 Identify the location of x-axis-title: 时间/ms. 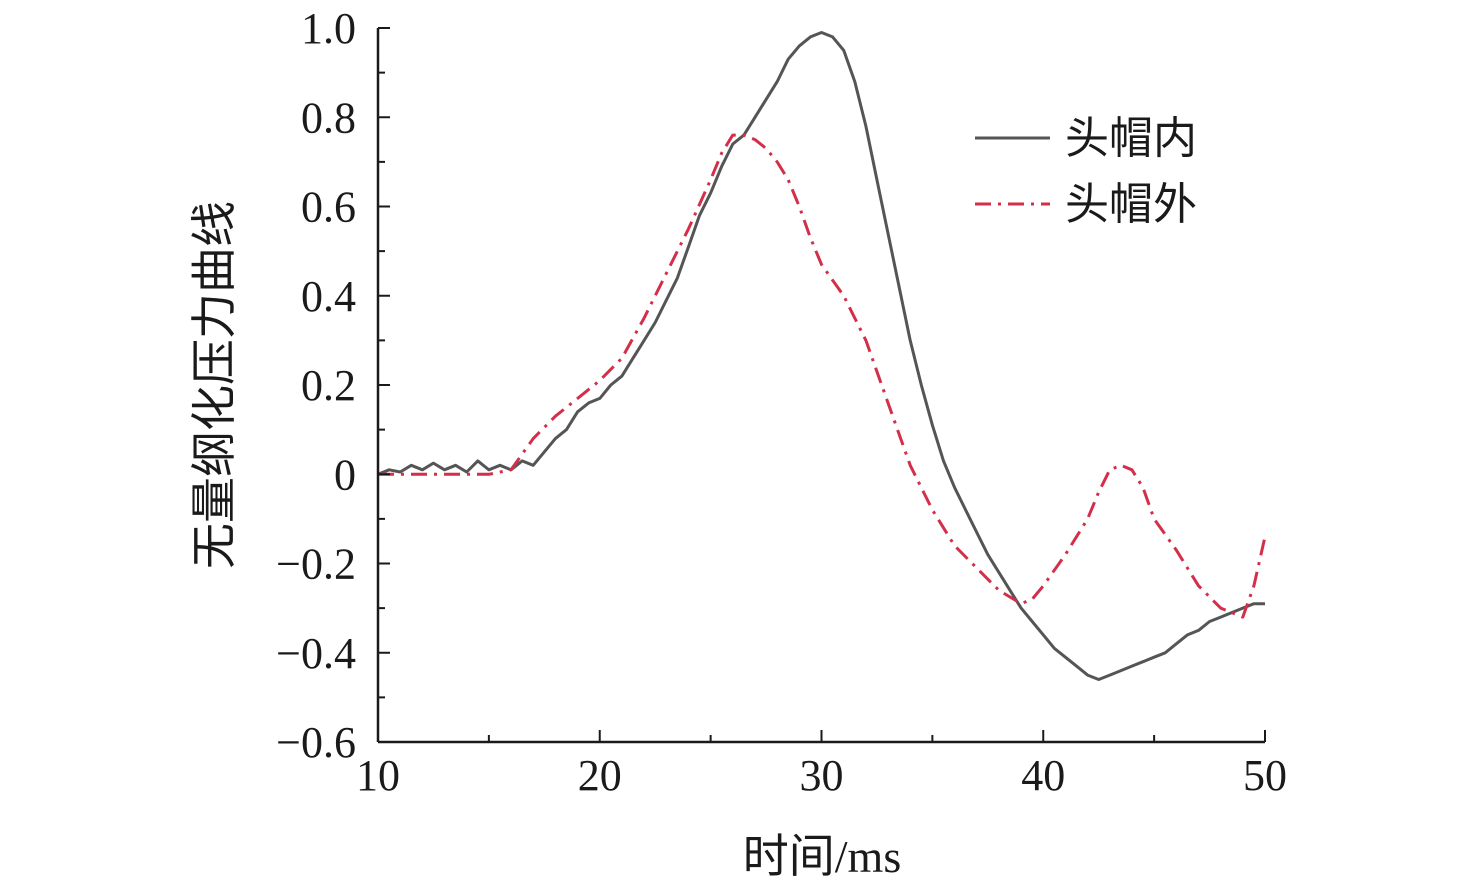
(822, 856).